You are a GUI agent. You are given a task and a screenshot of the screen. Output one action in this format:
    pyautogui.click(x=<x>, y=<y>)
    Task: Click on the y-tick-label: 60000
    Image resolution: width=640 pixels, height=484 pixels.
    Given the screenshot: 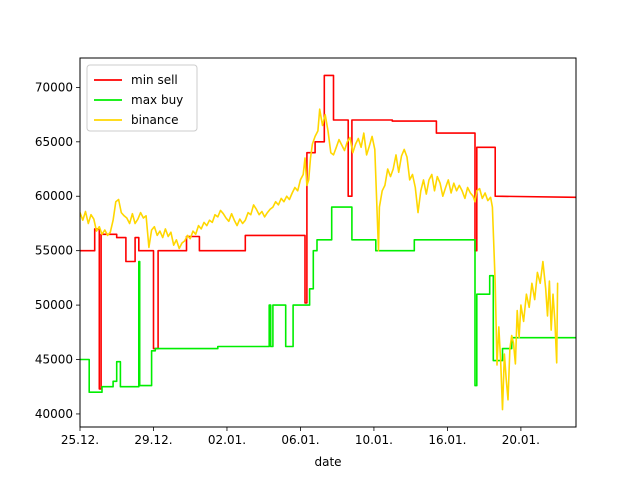 What is the action you would take?
    pyautogui.click(x=54, y=196)
    